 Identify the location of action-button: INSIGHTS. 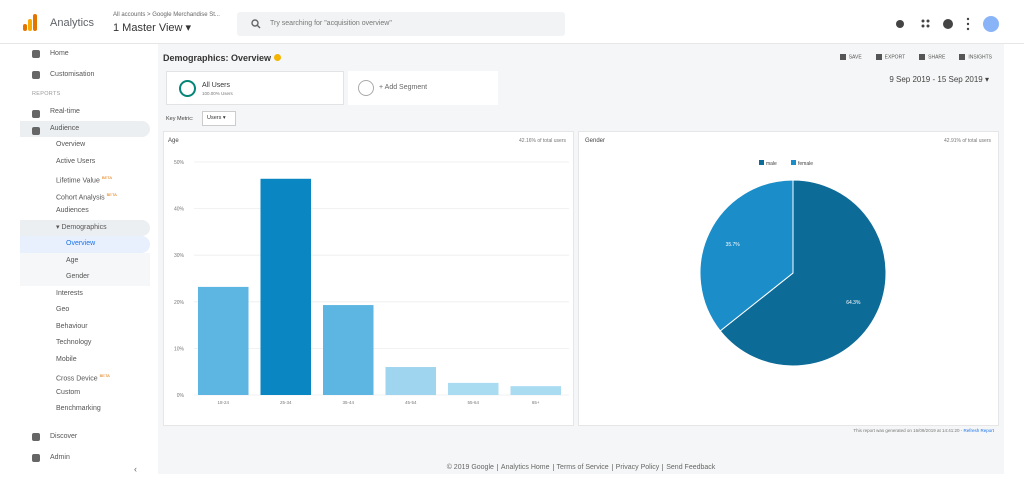
(975, 57).